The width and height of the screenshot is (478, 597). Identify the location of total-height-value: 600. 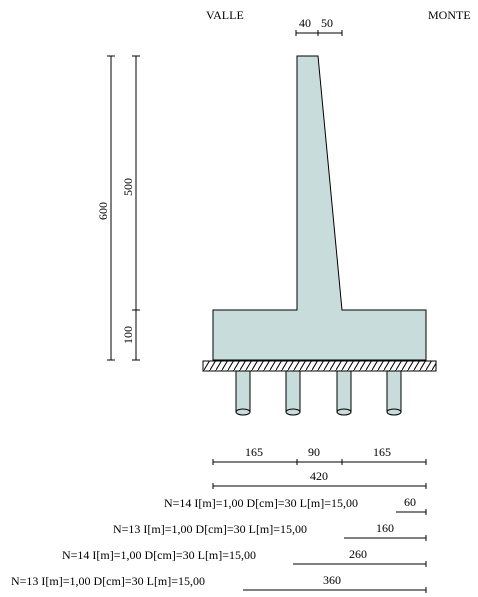
(103, 211).